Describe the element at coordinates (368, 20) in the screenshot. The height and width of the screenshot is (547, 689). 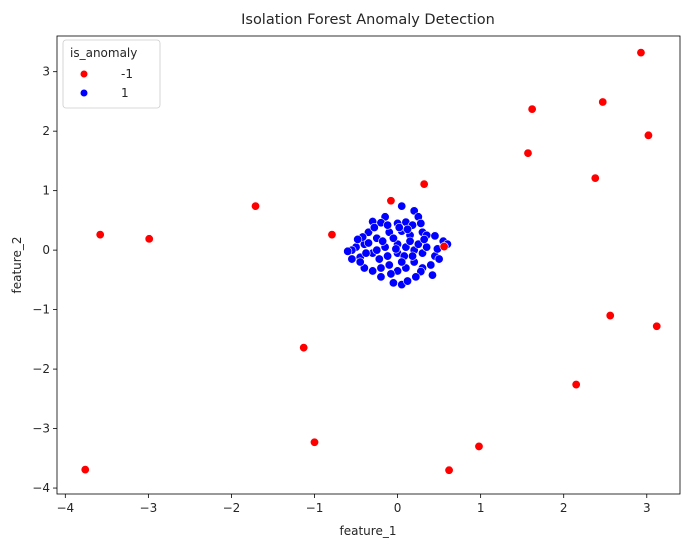
I see `chart-title: Isolation Forest Anomaly Detection` at that location.